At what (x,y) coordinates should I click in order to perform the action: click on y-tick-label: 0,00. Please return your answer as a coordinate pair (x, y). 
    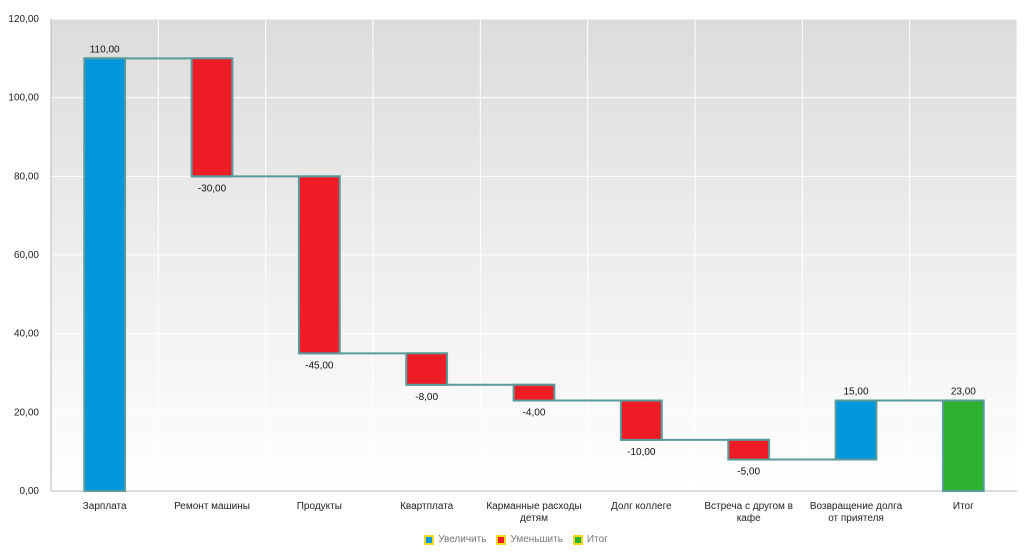
    Looking at the image, I should click on (30, 491).